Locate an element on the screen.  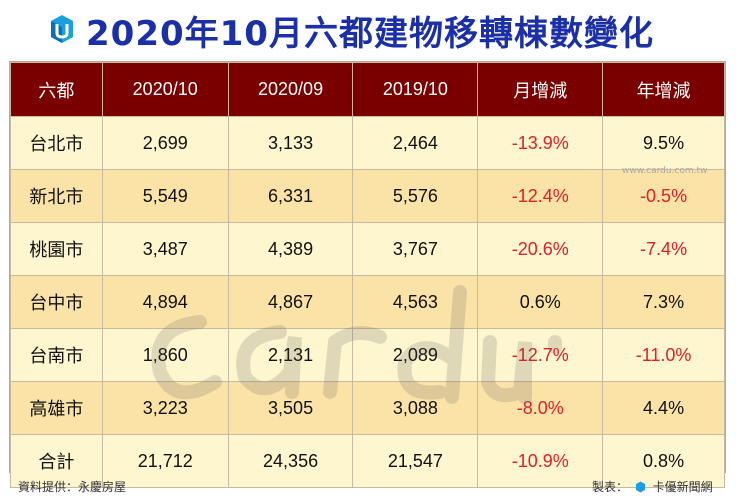
watermark-url: www.cardu.com.tw is located at coordinates (665, 171).